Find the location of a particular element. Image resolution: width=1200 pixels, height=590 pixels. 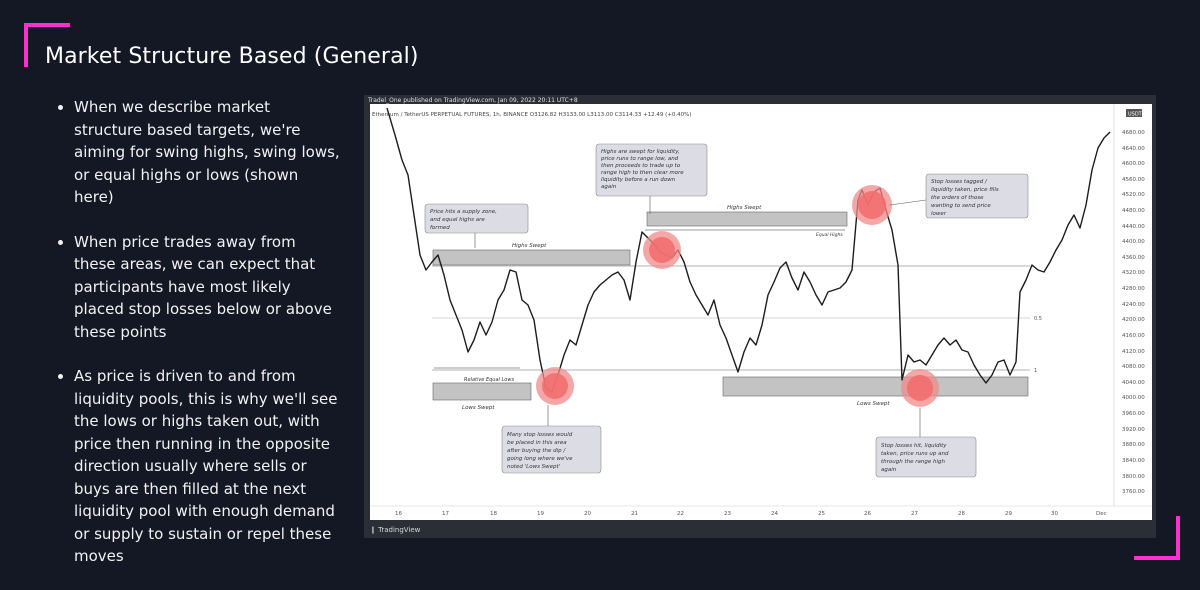

tradingview-logo-text: TradingView is located at coordinates (399, 530).